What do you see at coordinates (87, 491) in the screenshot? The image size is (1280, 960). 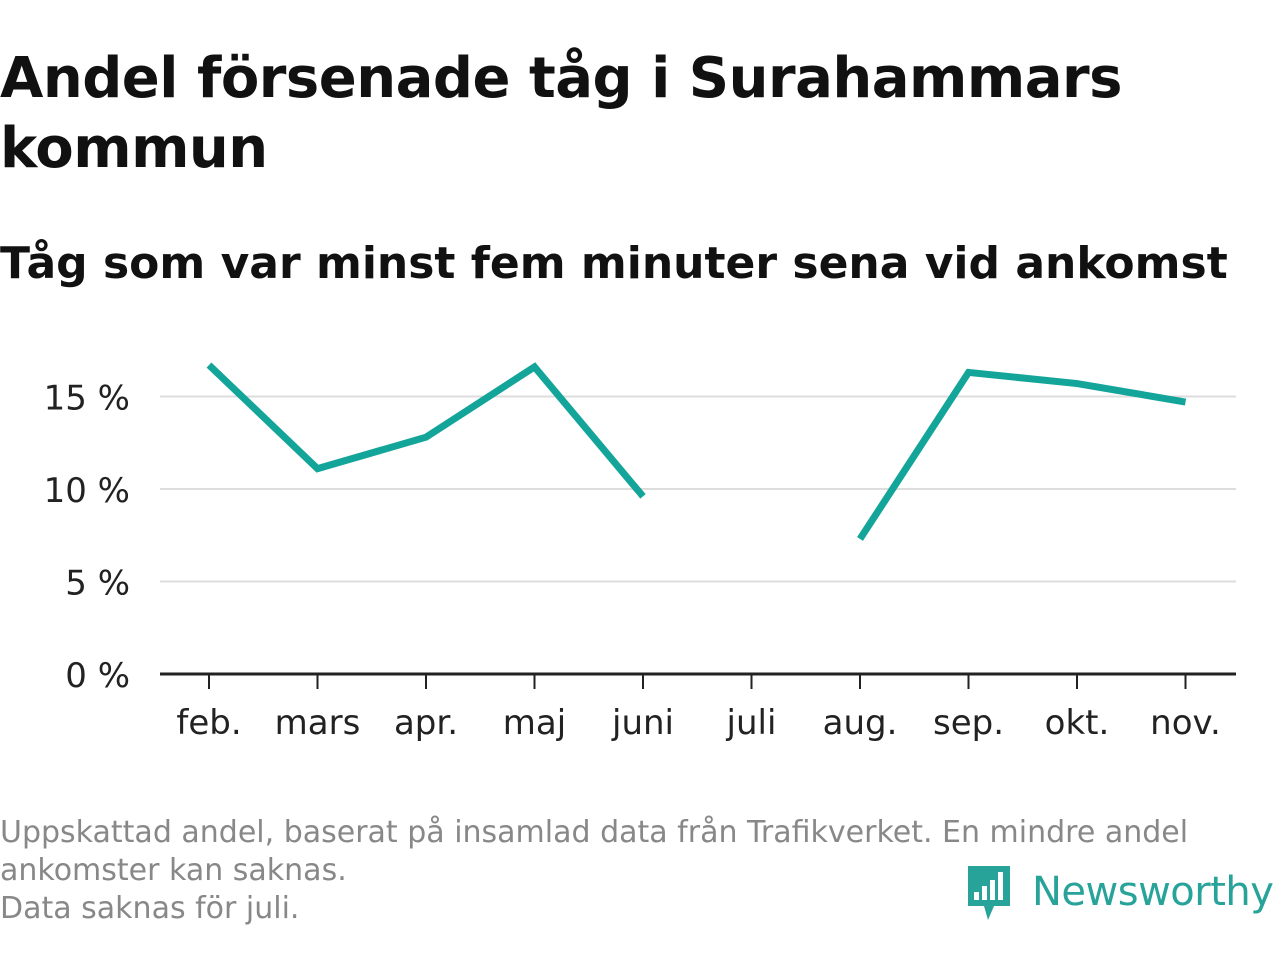 I see `y-tick-label: 10 %` at bounding box center [87, 491].